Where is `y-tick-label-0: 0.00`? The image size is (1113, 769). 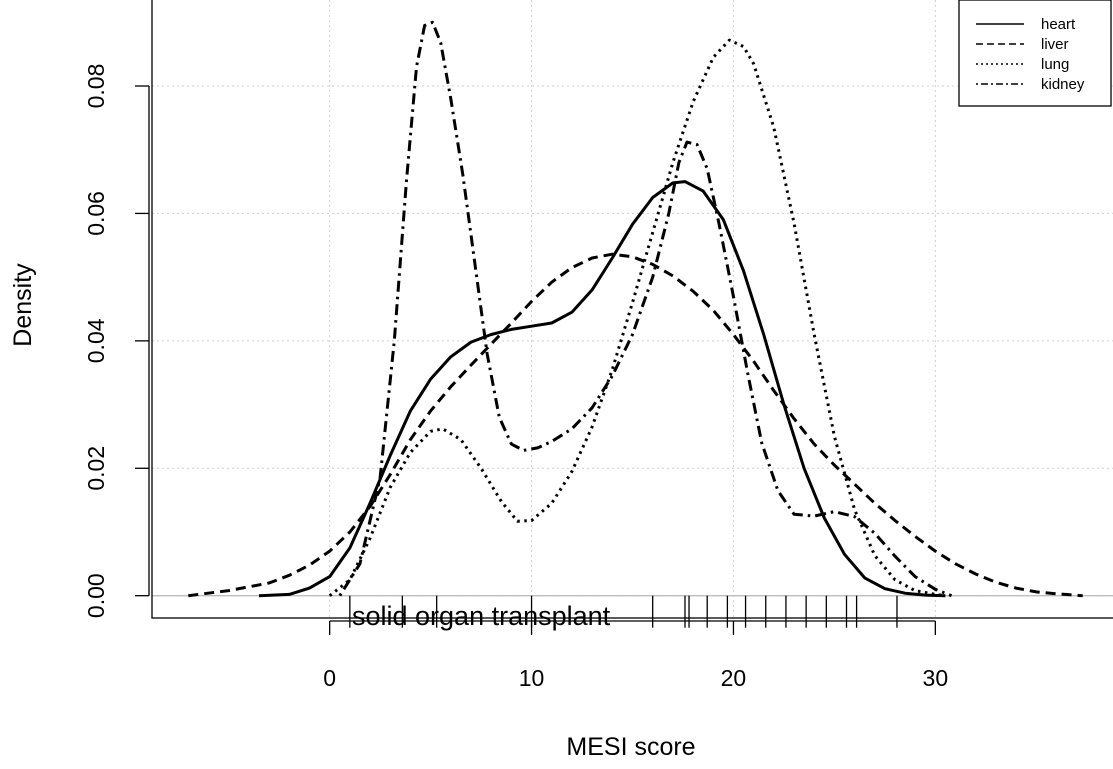 y-tick-label-0: 0.00 is located at coordinates (96, 595).